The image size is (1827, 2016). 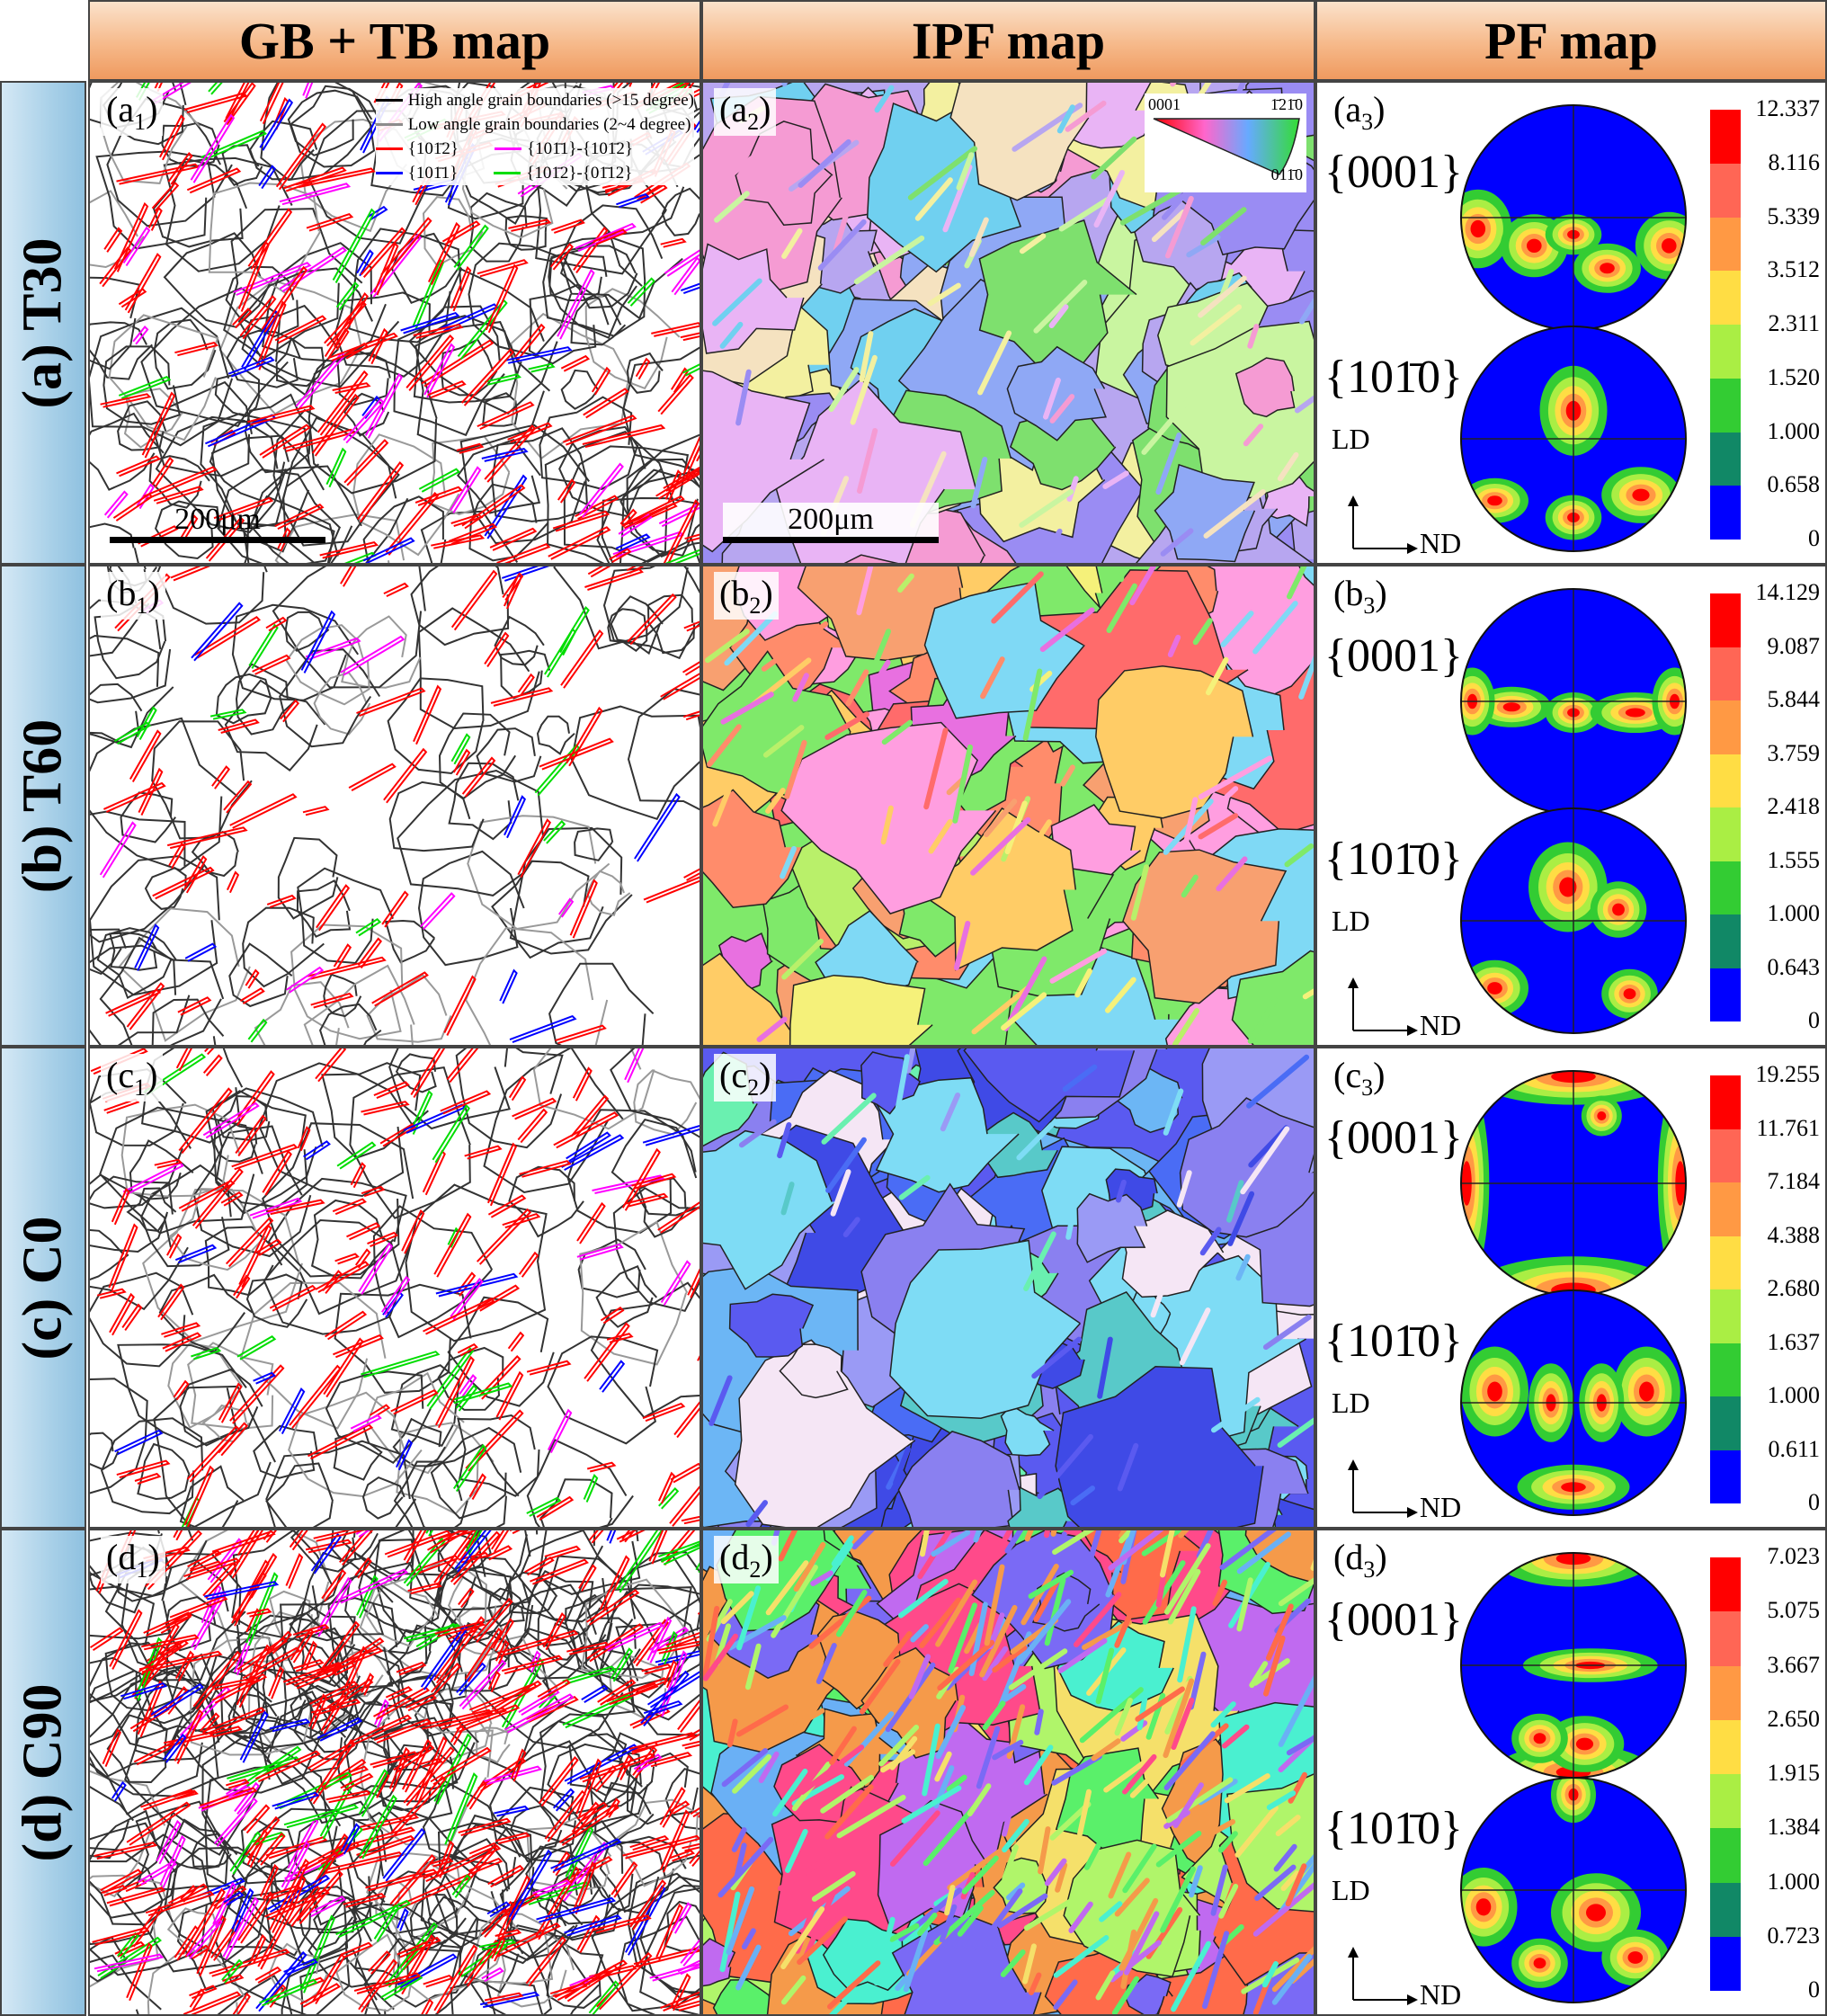 What do you see at coordinates (1794, 966) in the screenshot?
I see `colorbar-tick-label: 0.643` at bounding box center [1794, 966].